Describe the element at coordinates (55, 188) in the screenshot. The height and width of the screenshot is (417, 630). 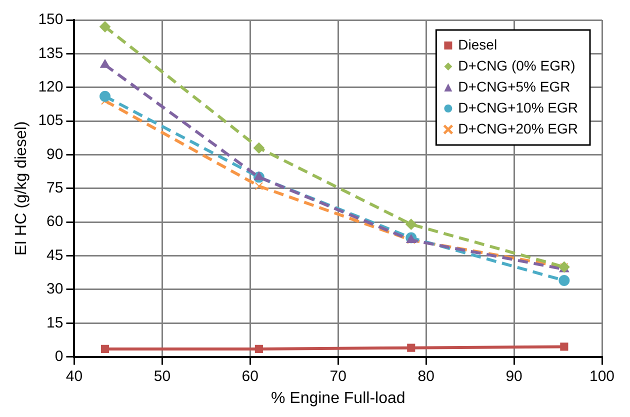
I see `y-tick-label: 75` at that location.